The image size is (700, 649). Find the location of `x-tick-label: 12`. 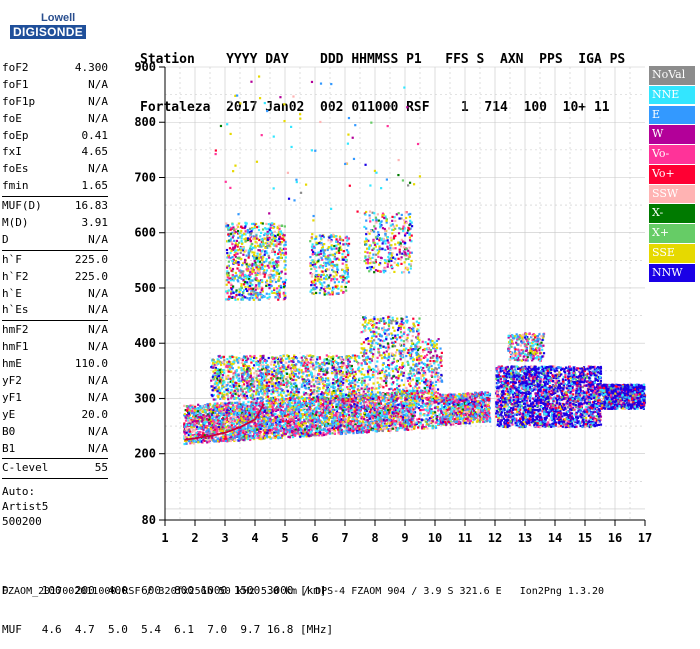

x-tick-label: 12 is located at coordinates (495, 538).